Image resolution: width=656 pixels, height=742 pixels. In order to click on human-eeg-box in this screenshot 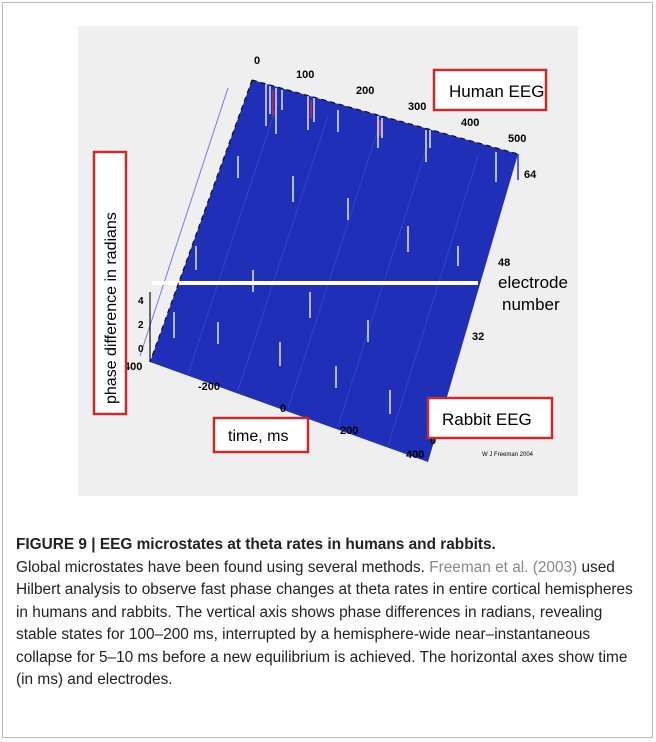, I will do `click(490, 90)`.